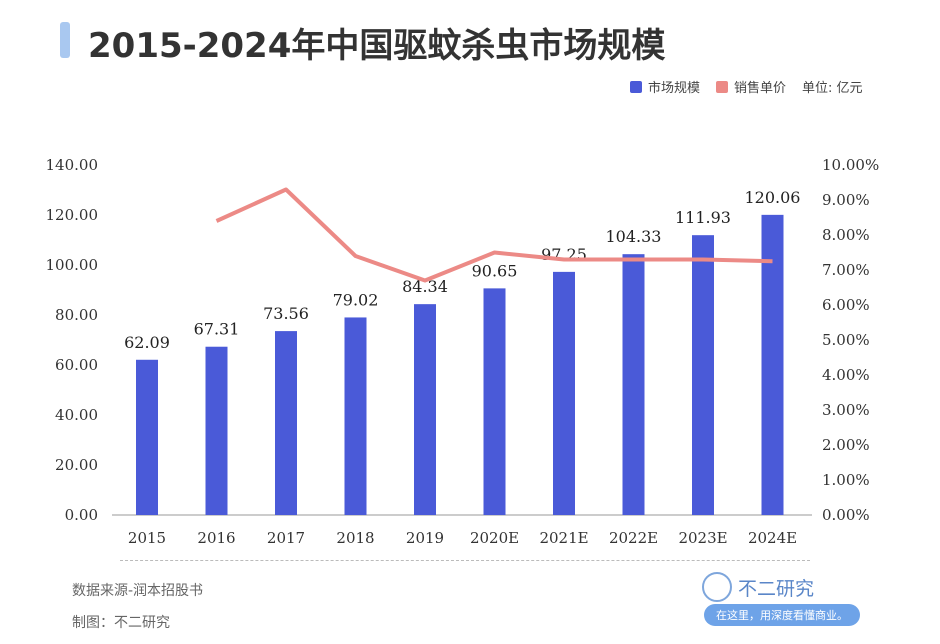 This screenshot has height=644, width=940. I want to click on planet-icon, so click(717, 587).